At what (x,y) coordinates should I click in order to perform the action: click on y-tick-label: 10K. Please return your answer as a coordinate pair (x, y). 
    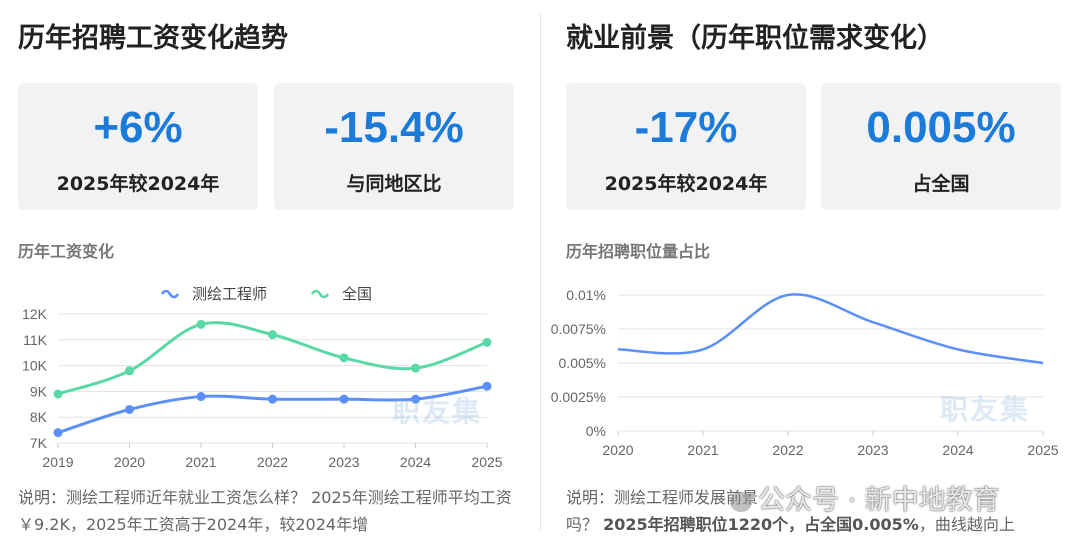
    Looking at the image, I should click on (35, 366).